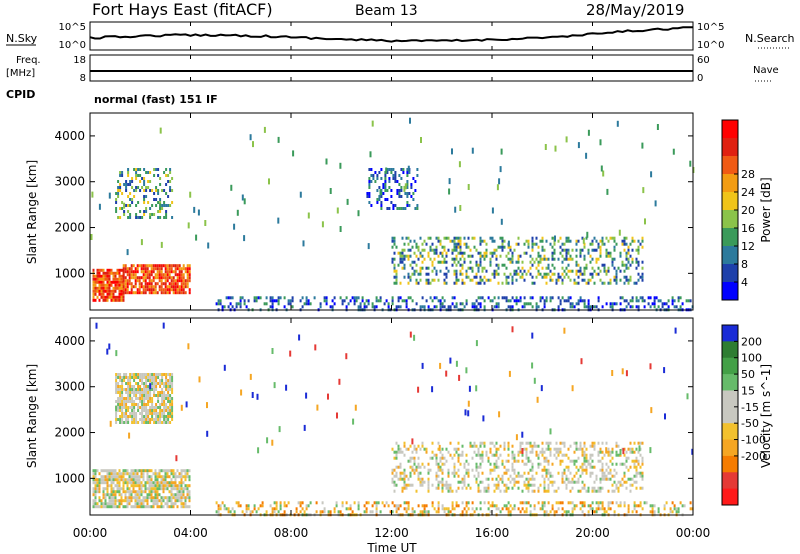 This screenshot has width=800, height=554. What do you see at coordinates (744, 264) in the screenshot?
I see `colorbar-tick-label: 8` at bounding box center [744, 264].